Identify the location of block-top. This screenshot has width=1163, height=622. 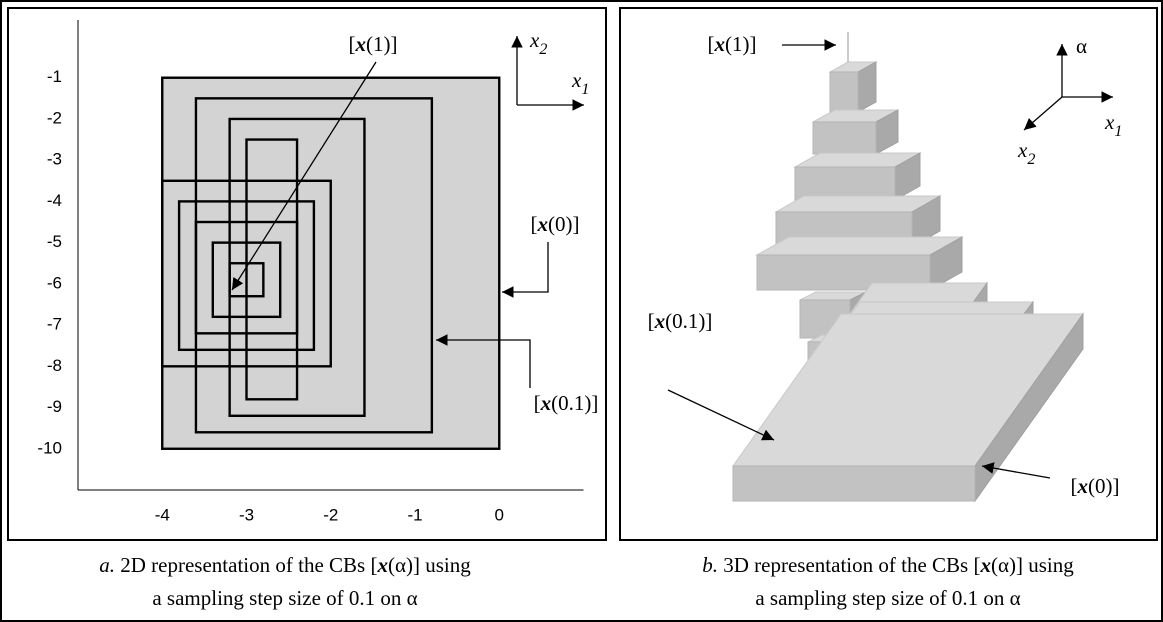
(859, 246).